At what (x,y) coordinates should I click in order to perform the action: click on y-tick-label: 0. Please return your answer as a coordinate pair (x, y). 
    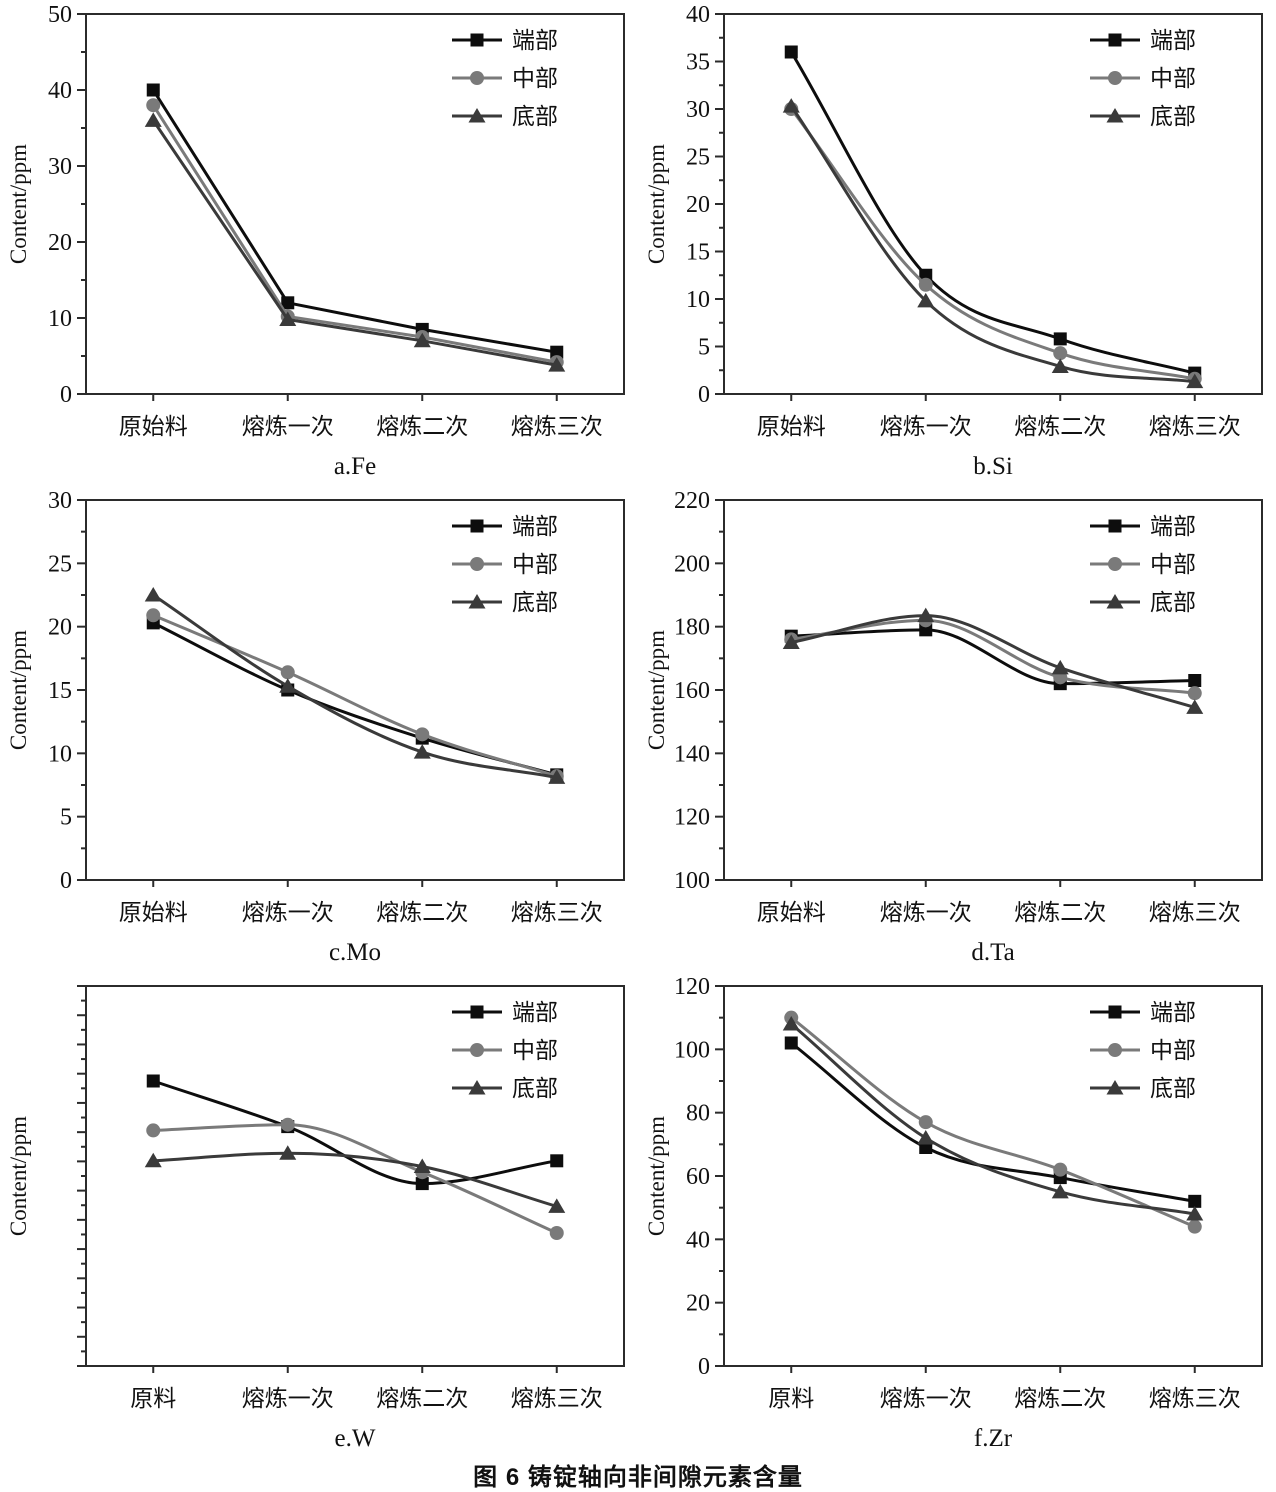
    Looking at the image, I should click on (704, 1367).